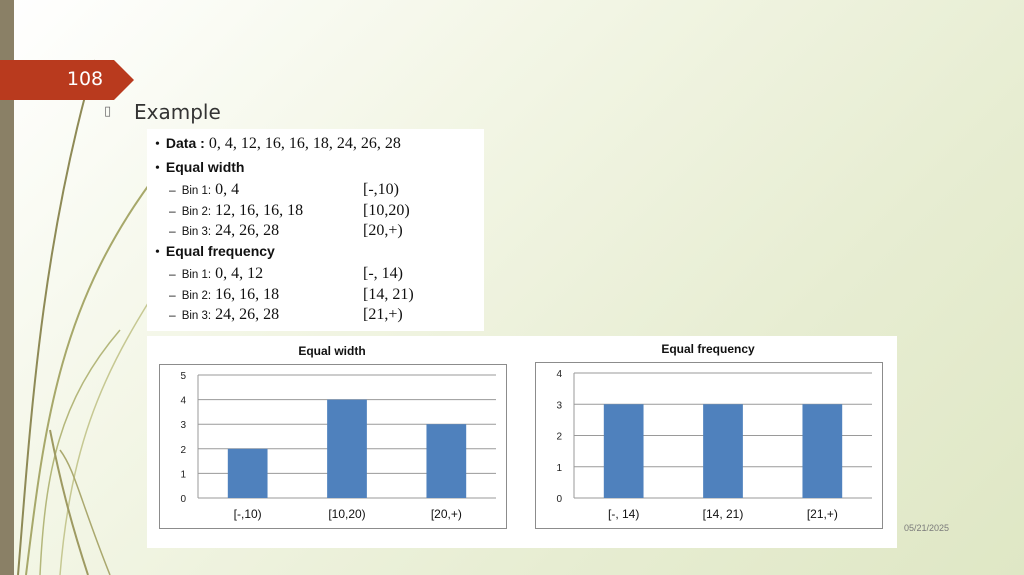 This screenshot has height=575, width=1024. What do you see at coordinates (204, 189) in the screenshot?
I see `equal-width-bin-1: – Bin 1: 0, 4` at bounding box center [204, 189].